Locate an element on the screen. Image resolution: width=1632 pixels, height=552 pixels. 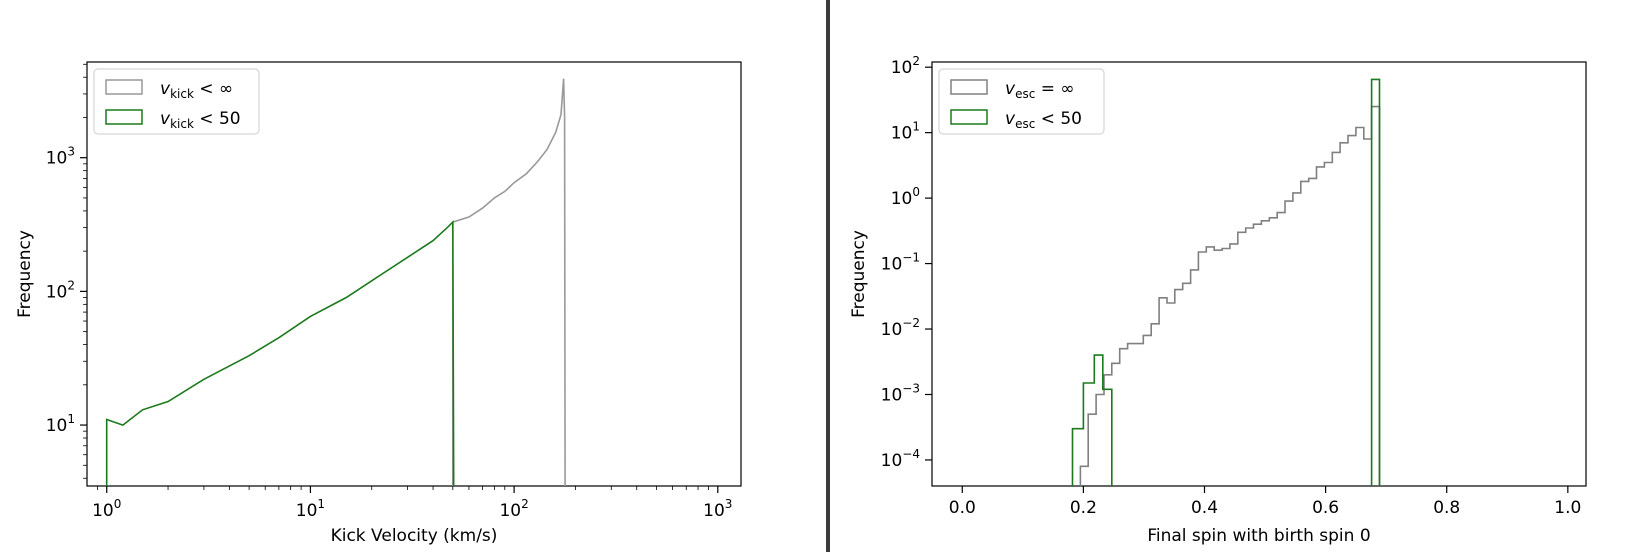
x-tick-label: 10¹ is located at coordinates (310, 509).